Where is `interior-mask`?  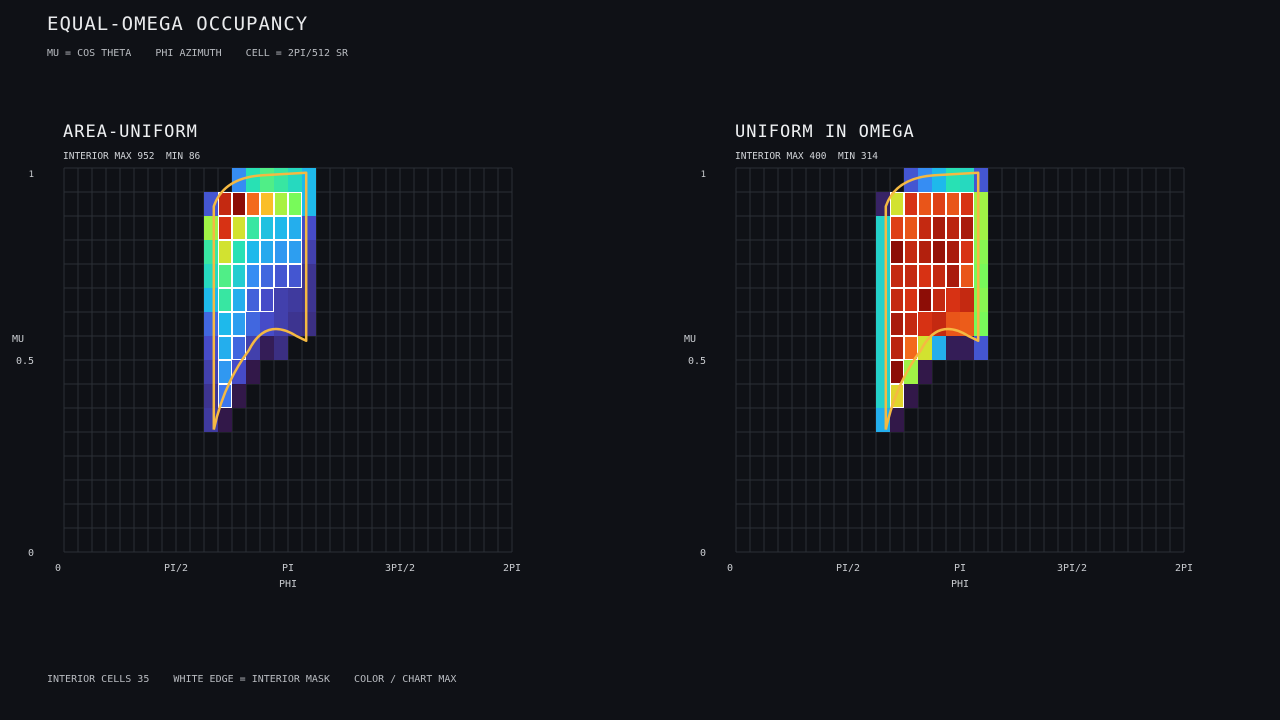
interior-mask is located at coordinates (932, 300).